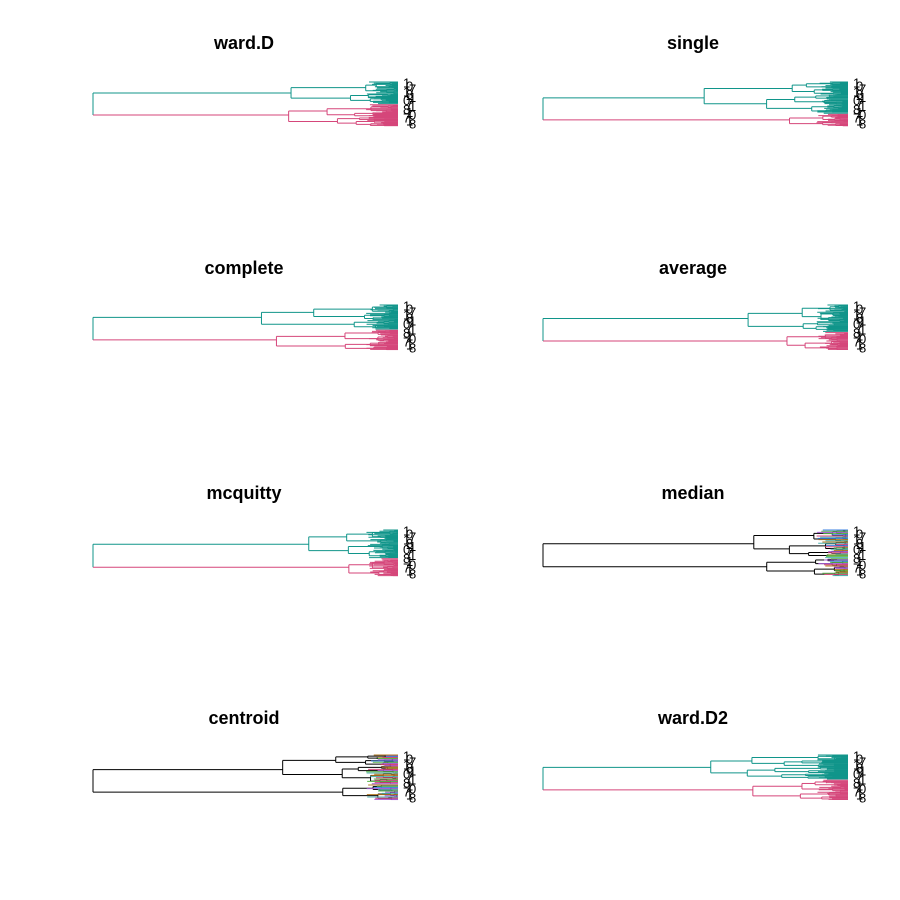 The height and width of the screenshot is (900, 900). Describe the element at coordinates (693, 43) in the screenshot. I see `panel-title: single` at that location.